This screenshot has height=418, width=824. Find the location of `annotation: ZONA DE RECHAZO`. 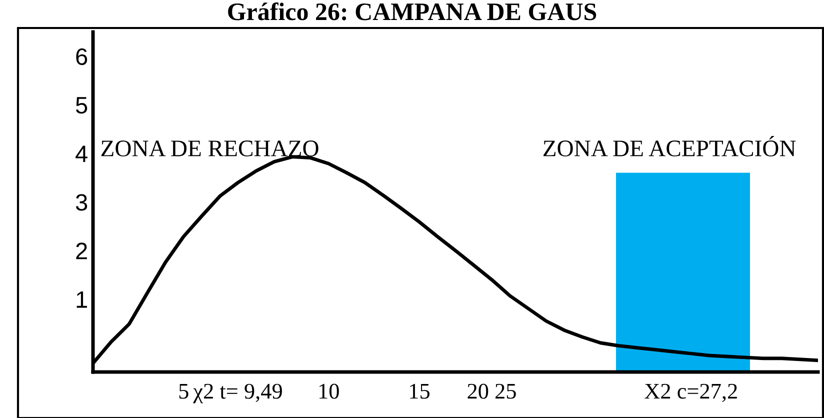

annotation: ZONA DE RECHAZO is located at coordinates (209, 148).